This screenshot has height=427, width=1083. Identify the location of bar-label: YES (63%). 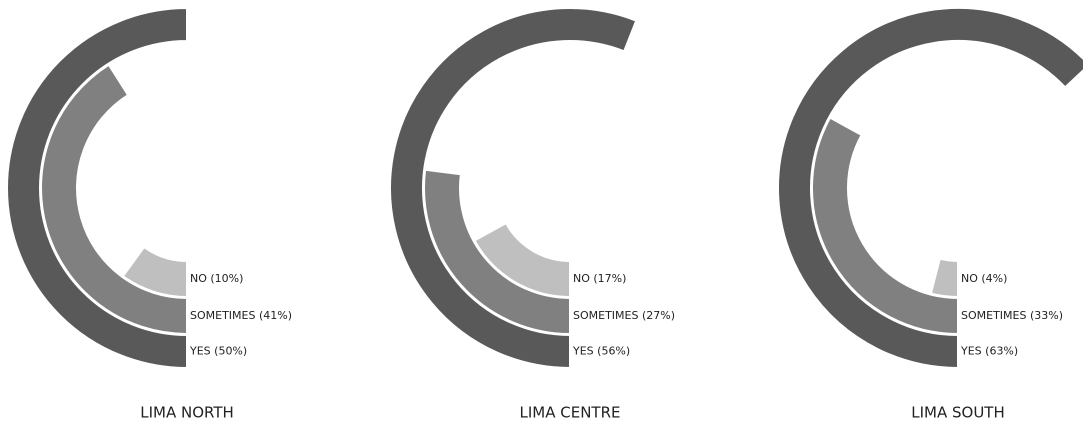
(989, 351).